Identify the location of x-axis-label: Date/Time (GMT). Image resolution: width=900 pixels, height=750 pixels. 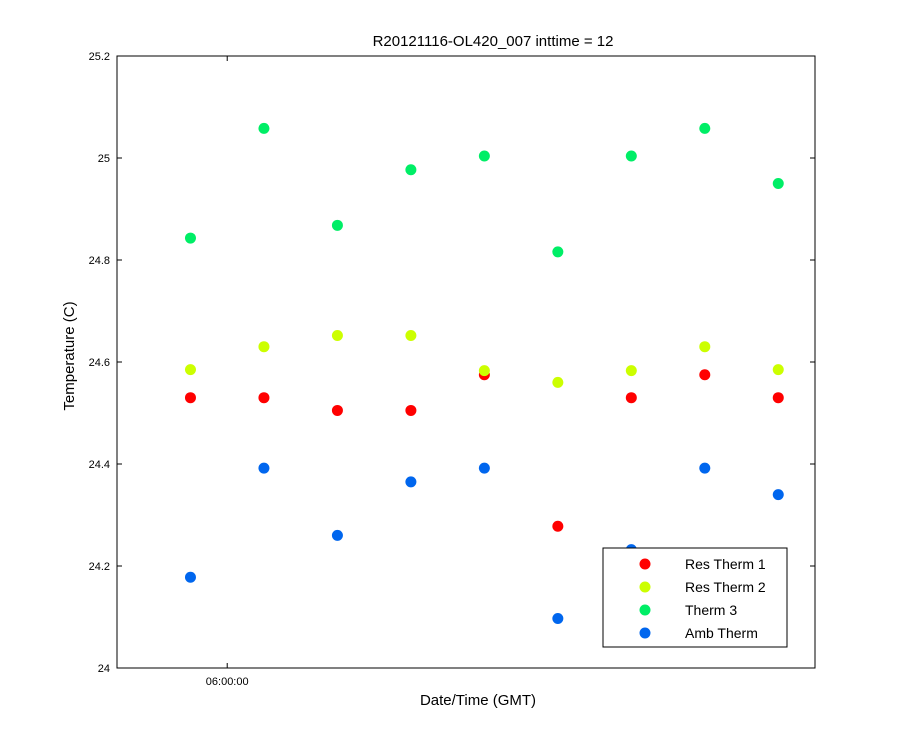
(478, 700).